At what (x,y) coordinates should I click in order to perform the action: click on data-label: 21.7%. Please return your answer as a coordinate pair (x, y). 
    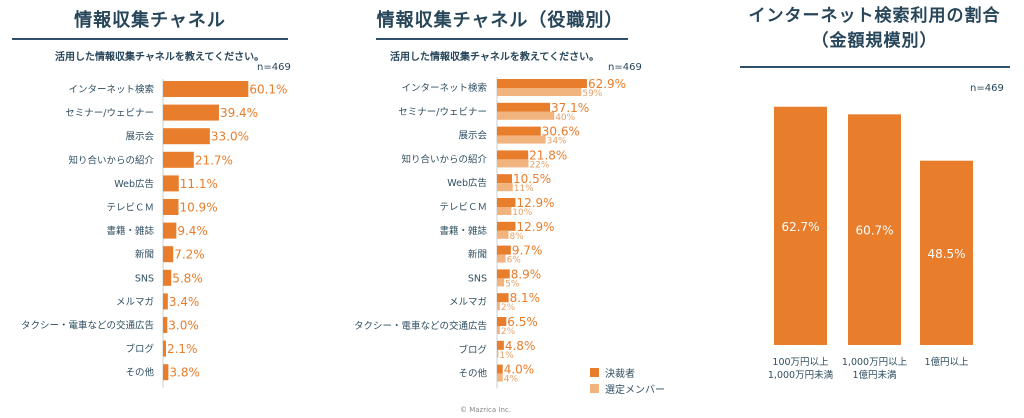
    Looking at the image, I should click on (214, 160).